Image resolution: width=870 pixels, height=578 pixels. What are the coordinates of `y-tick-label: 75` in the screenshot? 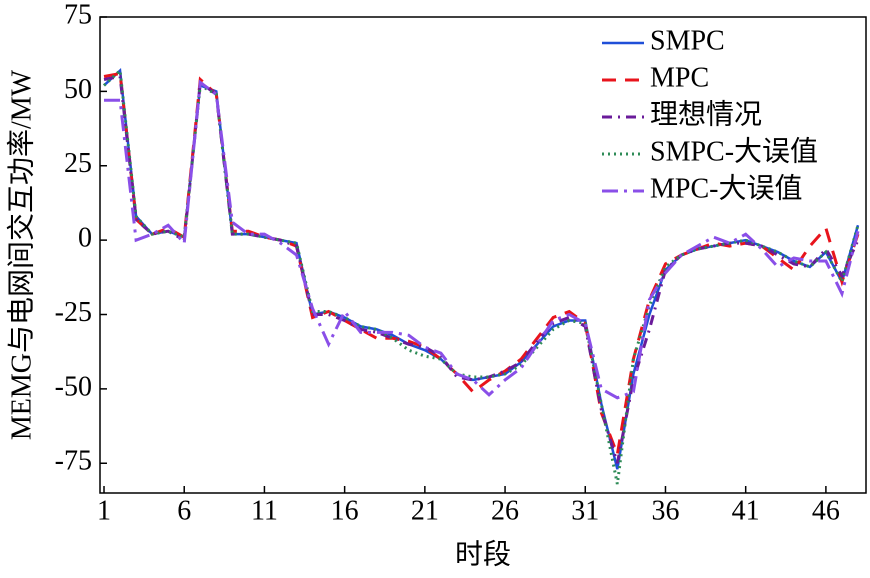 It's located at (78, 15).